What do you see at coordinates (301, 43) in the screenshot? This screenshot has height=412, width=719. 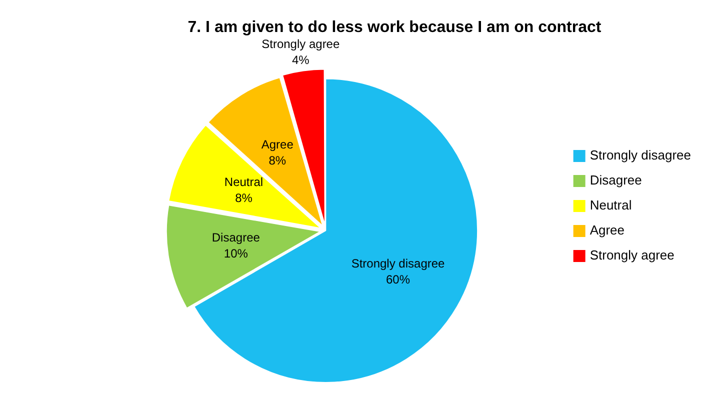 I see `slice-label: Strongly agree` at bounding box center [301, 43].